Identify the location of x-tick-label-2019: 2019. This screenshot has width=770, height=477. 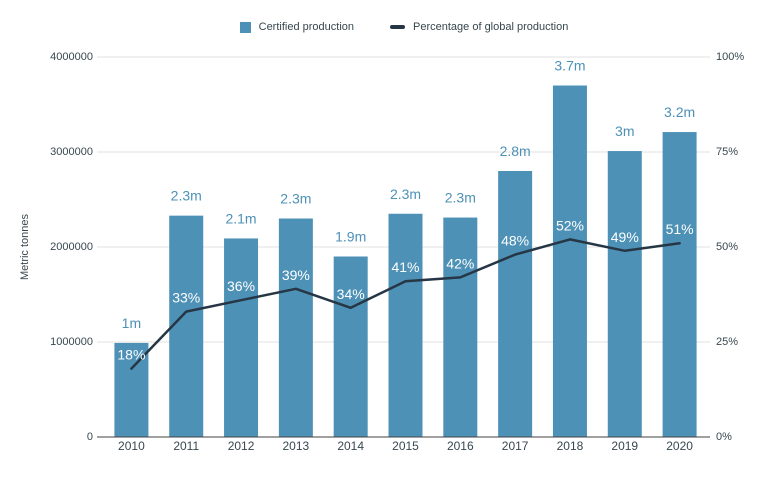
(624, 446).